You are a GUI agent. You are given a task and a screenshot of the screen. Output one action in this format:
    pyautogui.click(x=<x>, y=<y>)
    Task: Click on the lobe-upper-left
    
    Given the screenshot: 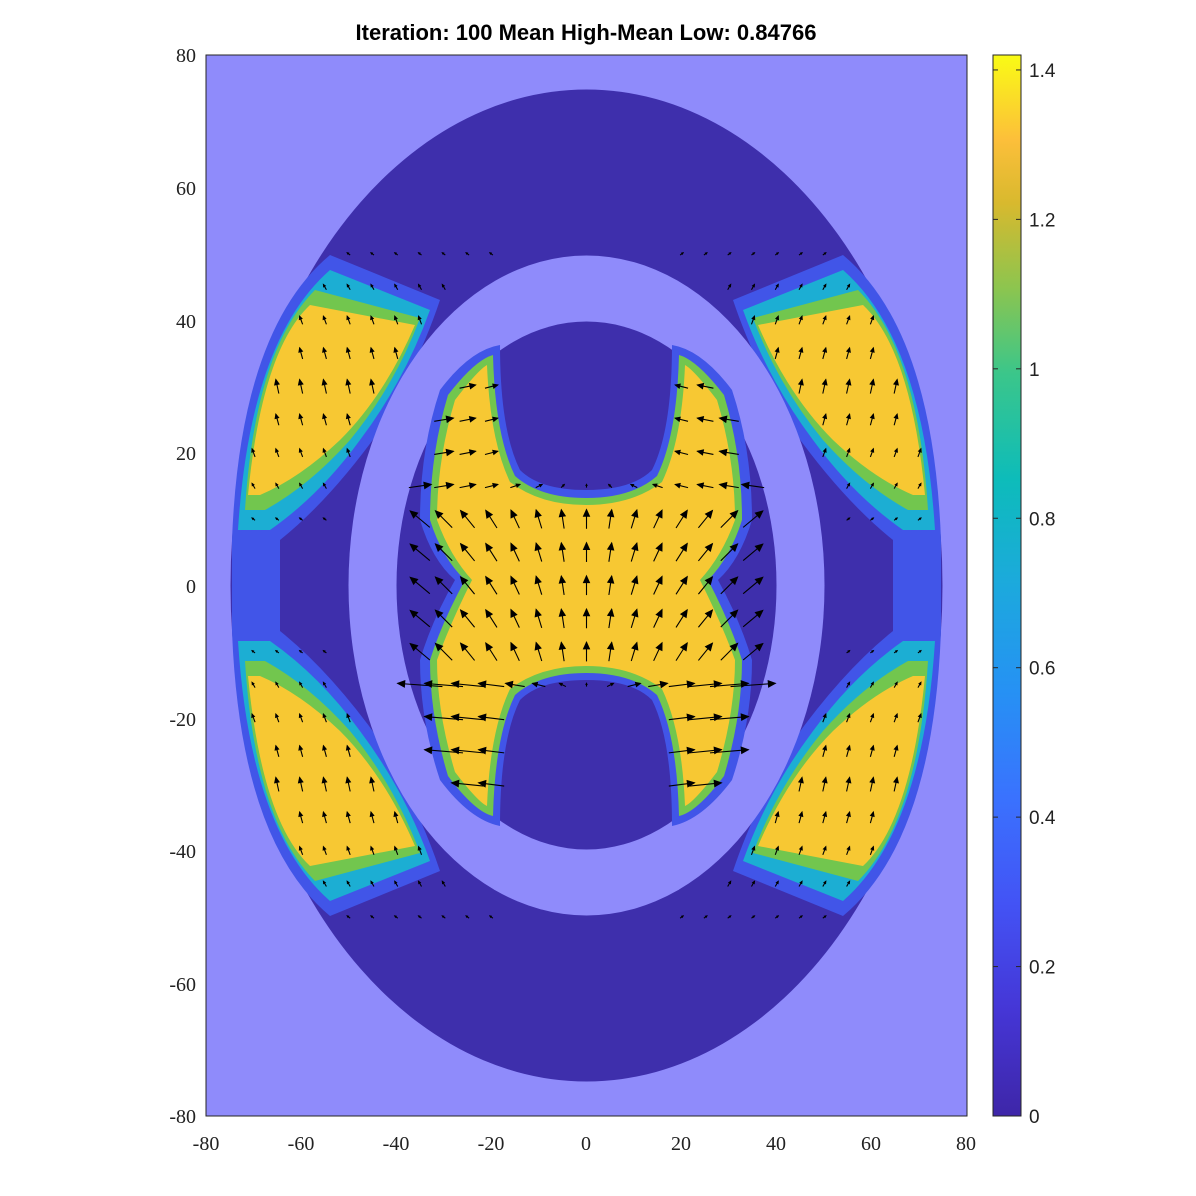 What is the action you would take?
    pyautogui.click(x=336, y=397)
    